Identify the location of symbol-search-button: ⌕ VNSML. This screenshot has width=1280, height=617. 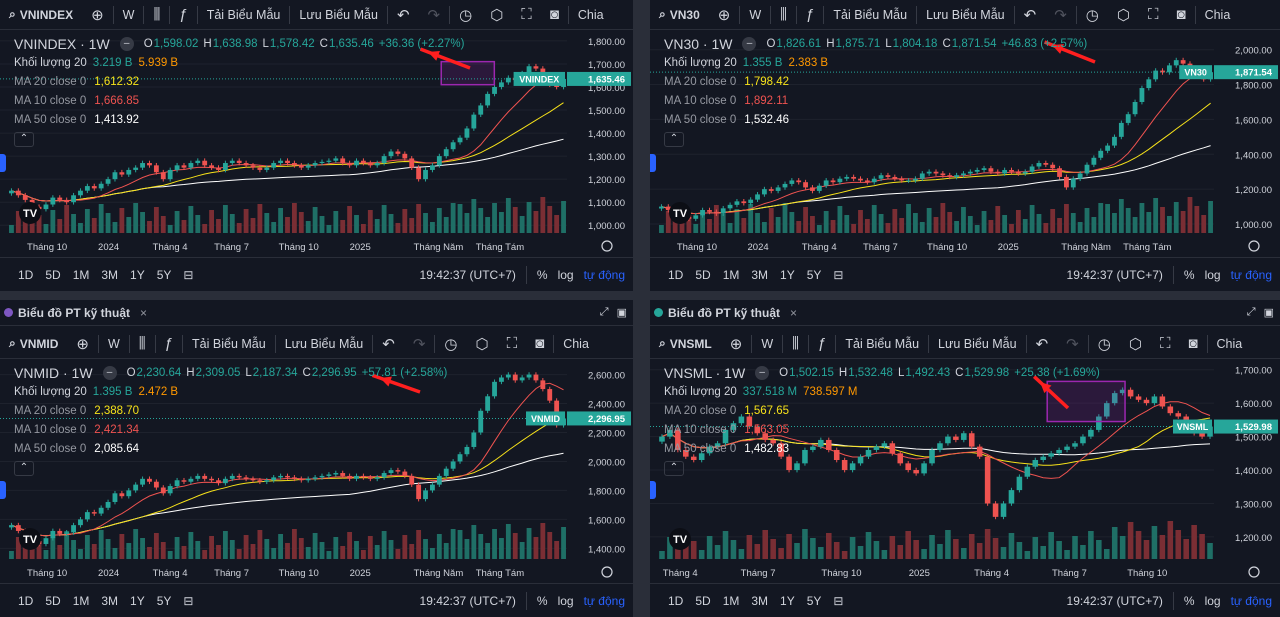
(685, 343).